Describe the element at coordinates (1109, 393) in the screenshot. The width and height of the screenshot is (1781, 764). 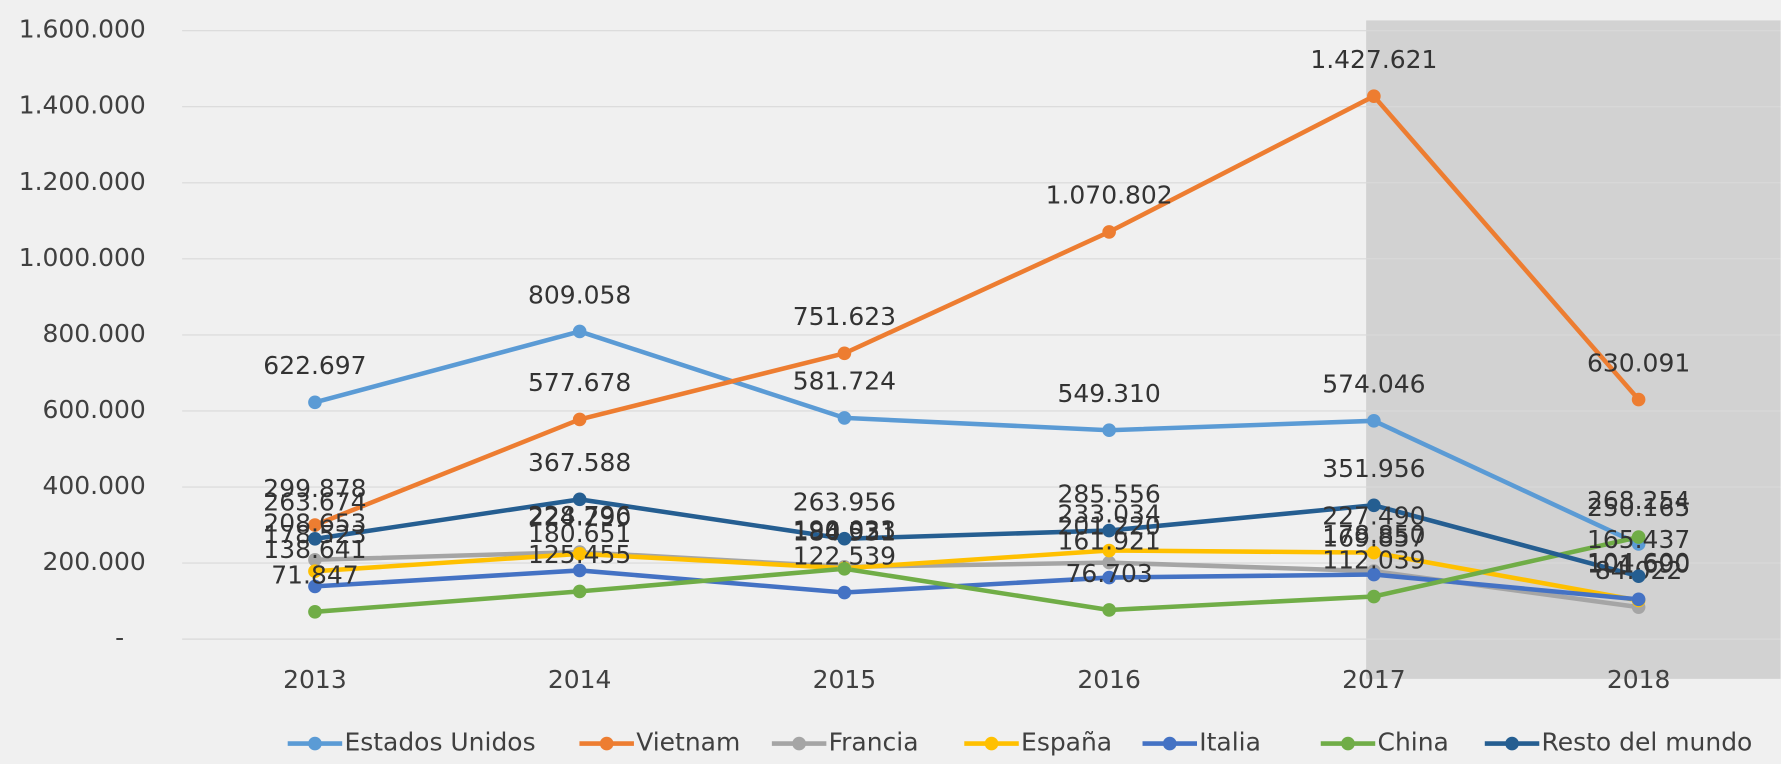
I see `data-label: 549.310` at that location.